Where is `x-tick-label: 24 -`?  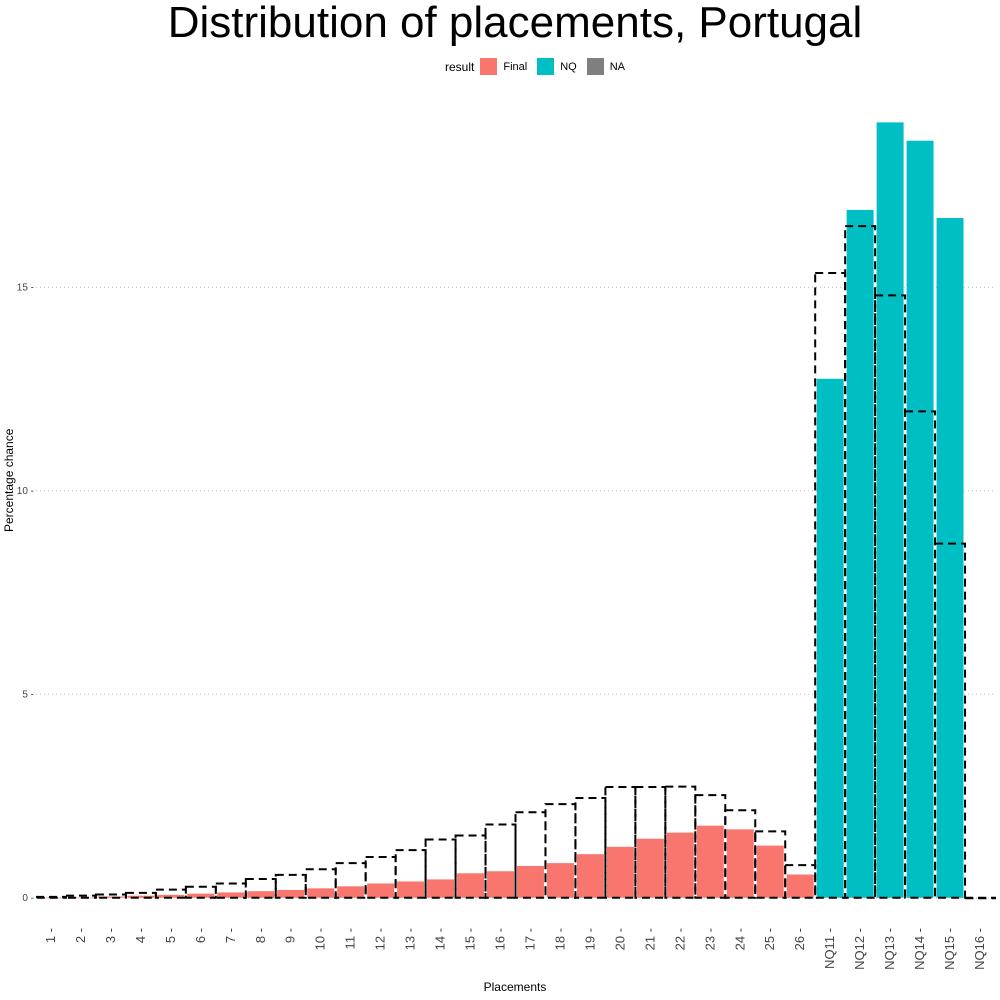 x-tick-label: 24 - is located at coordinates (739, 939).